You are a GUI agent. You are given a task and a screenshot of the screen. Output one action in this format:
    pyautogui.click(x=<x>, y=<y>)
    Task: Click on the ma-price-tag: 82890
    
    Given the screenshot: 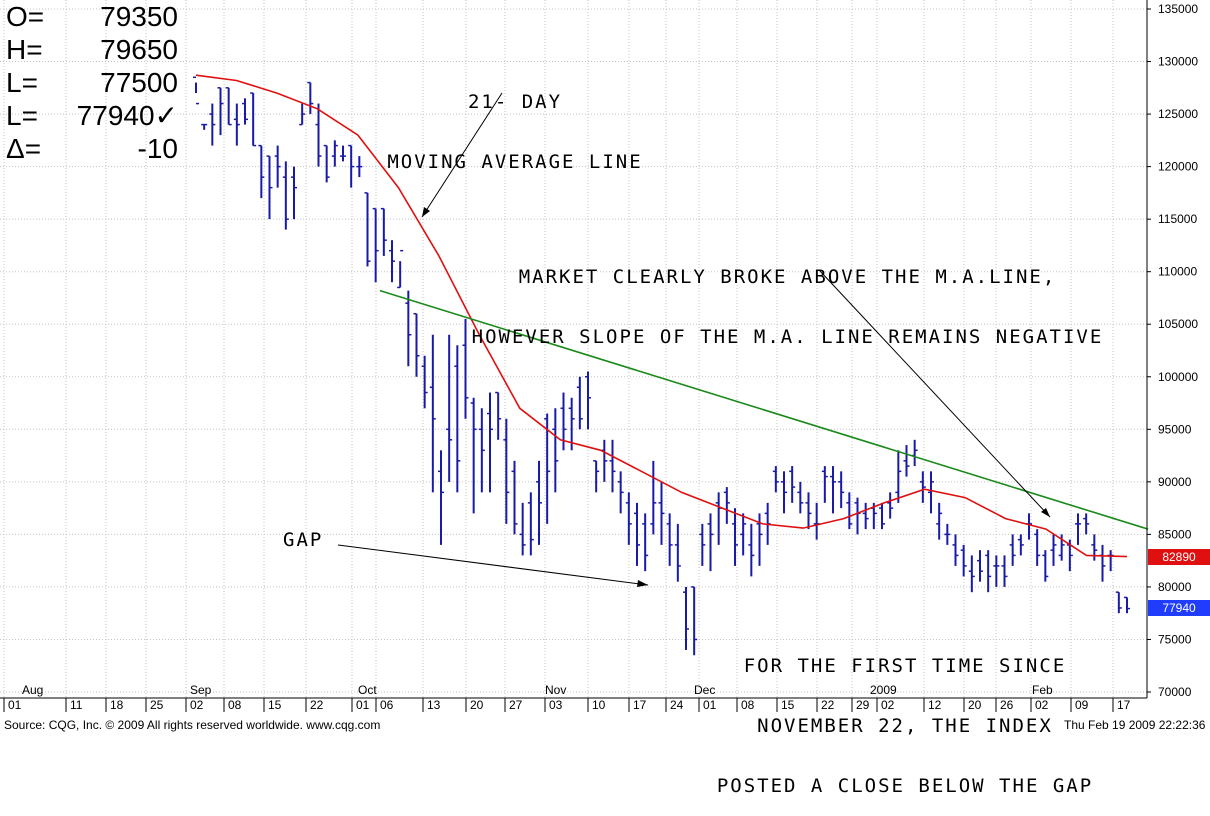 What is the action you would take?
    pyautogui.click(x=1179, y=557)
    